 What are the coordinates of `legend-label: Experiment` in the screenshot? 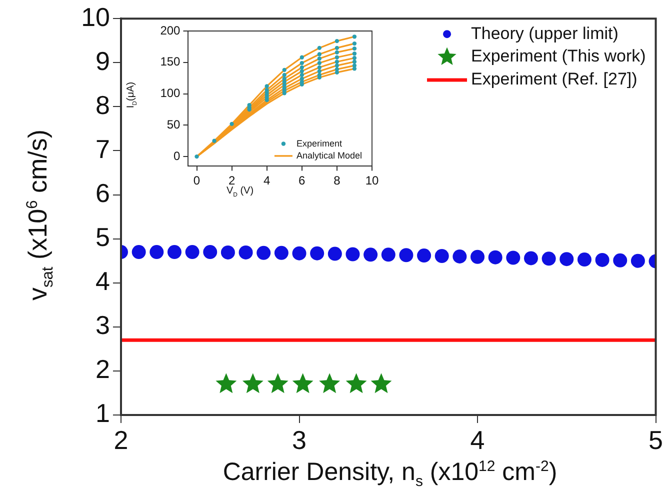 It's located at (319, 143).